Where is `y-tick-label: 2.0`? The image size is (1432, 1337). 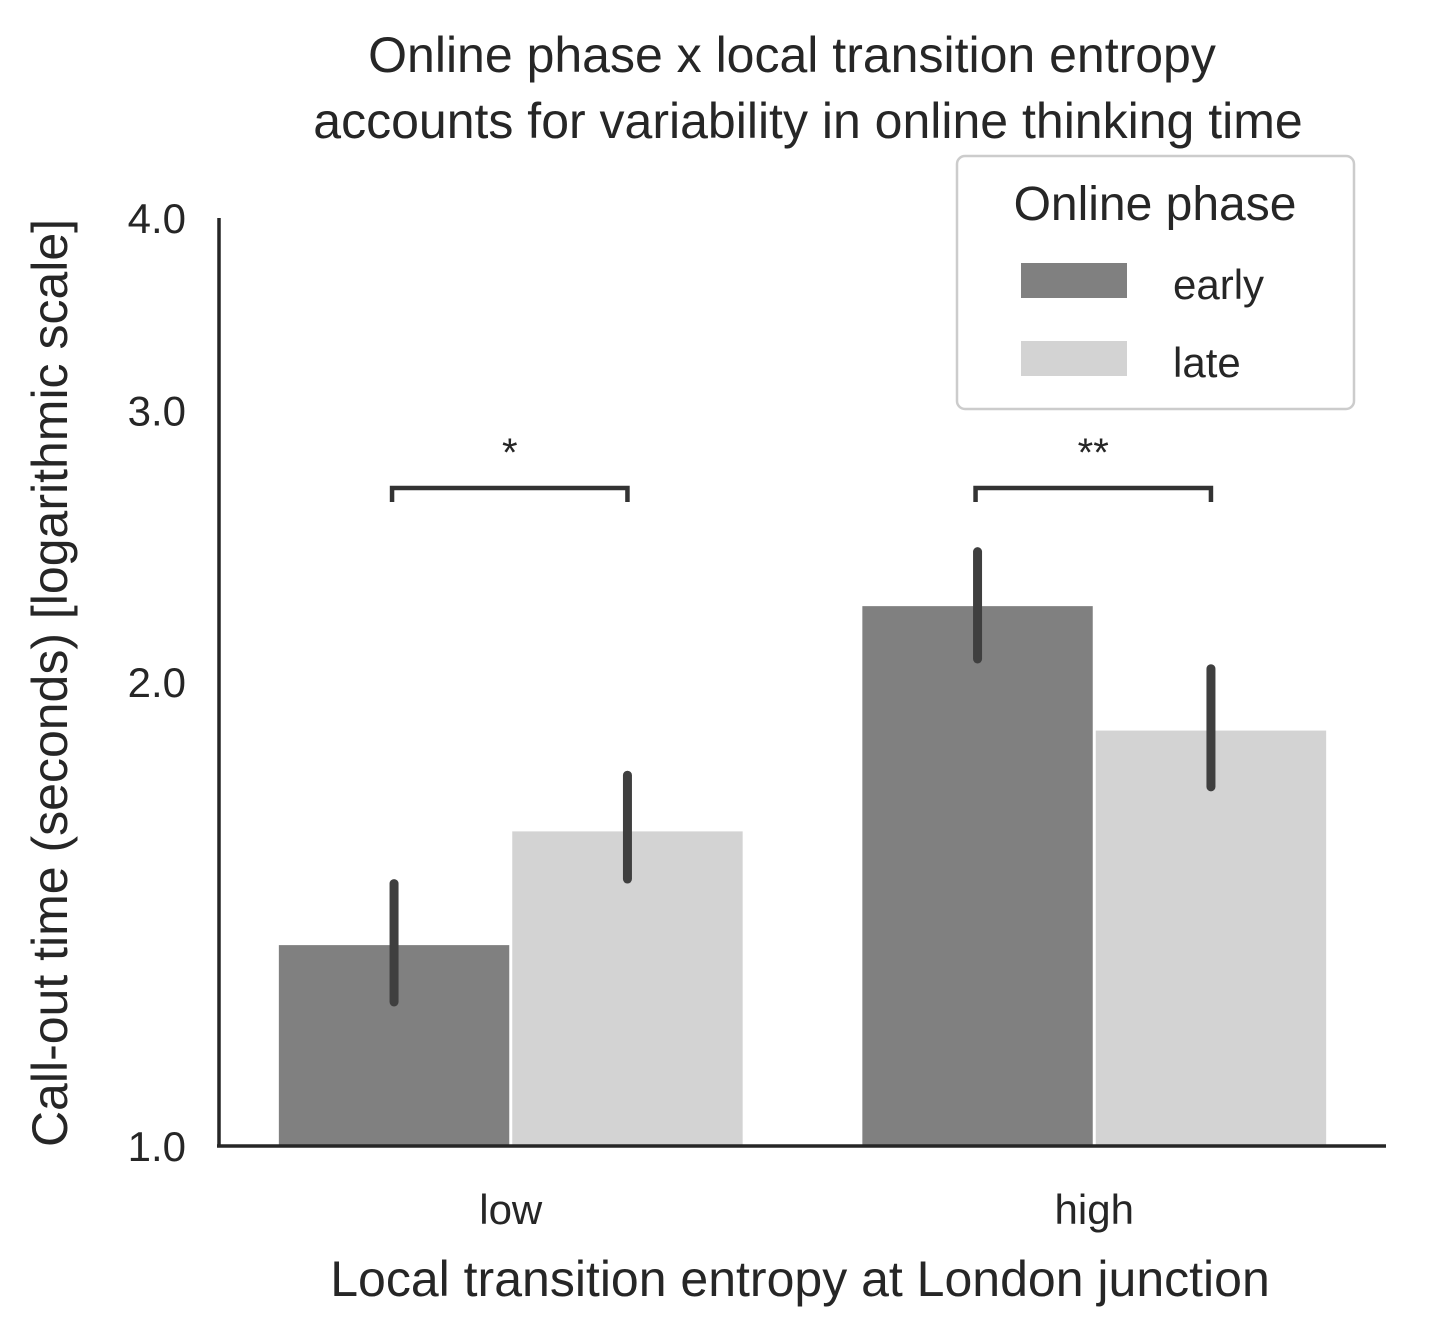
y-tick-label: 2.0 is located at coordinates (157, 682).